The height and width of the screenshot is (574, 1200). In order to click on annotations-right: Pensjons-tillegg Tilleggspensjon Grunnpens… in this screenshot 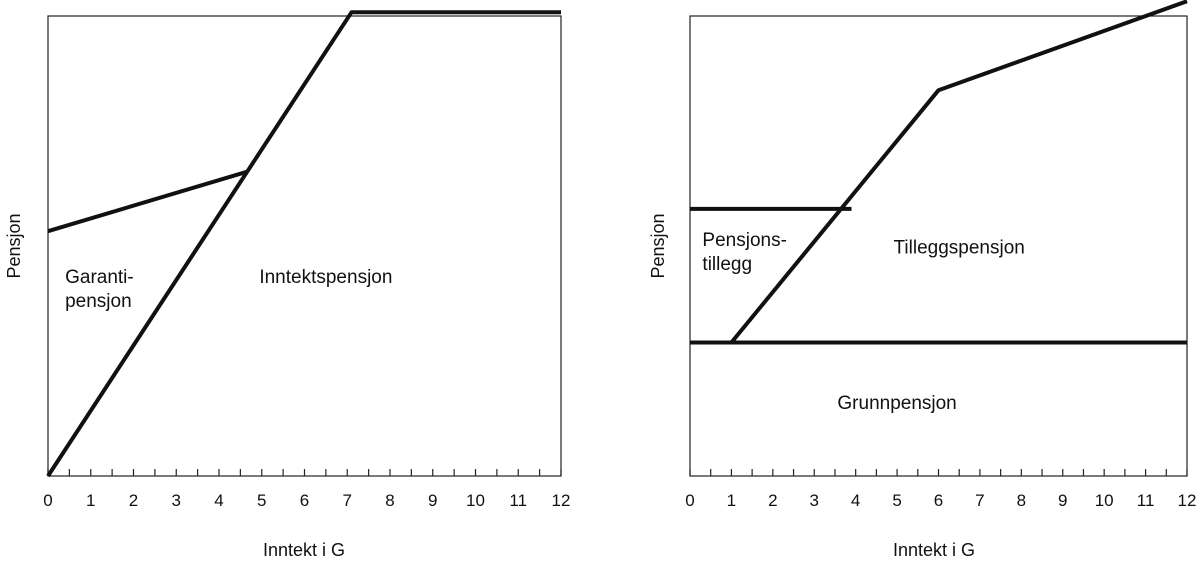, I will do `click(863, 322)`.